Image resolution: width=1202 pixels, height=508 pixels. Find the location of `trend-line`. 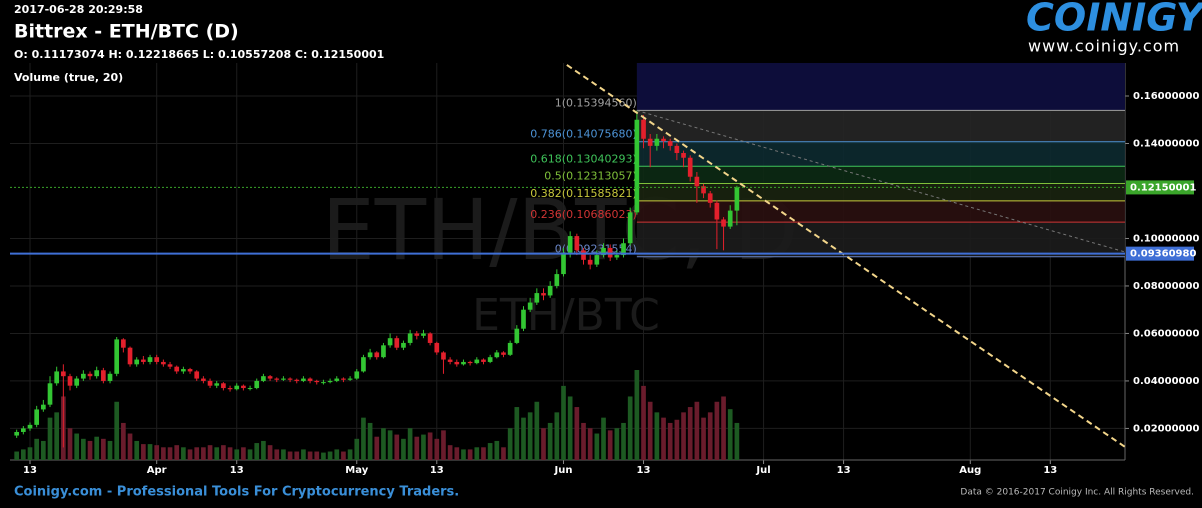

trend-line is located at coordinates (881, 181).